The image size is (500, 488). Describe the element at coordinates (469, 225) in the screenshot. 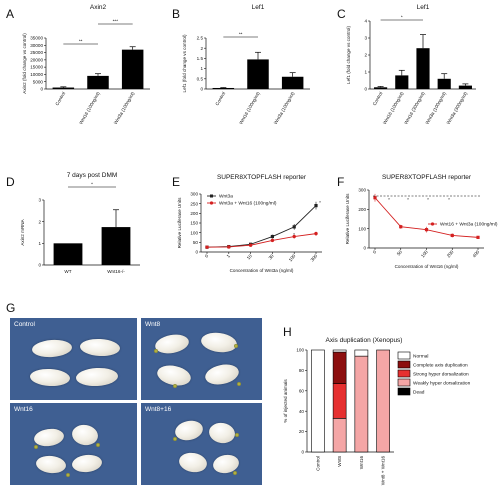

I see `chart-f-legend-label: Wnt16 + Wnt3a (100ng/ml)` at that location.